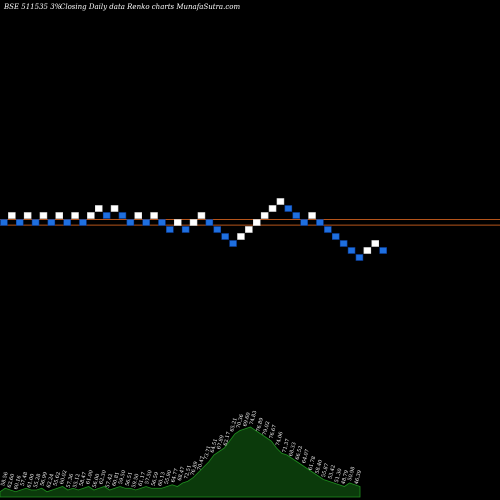 The image size is (500, 500). I want to click on price-label: 71.37, so click(287, 445).